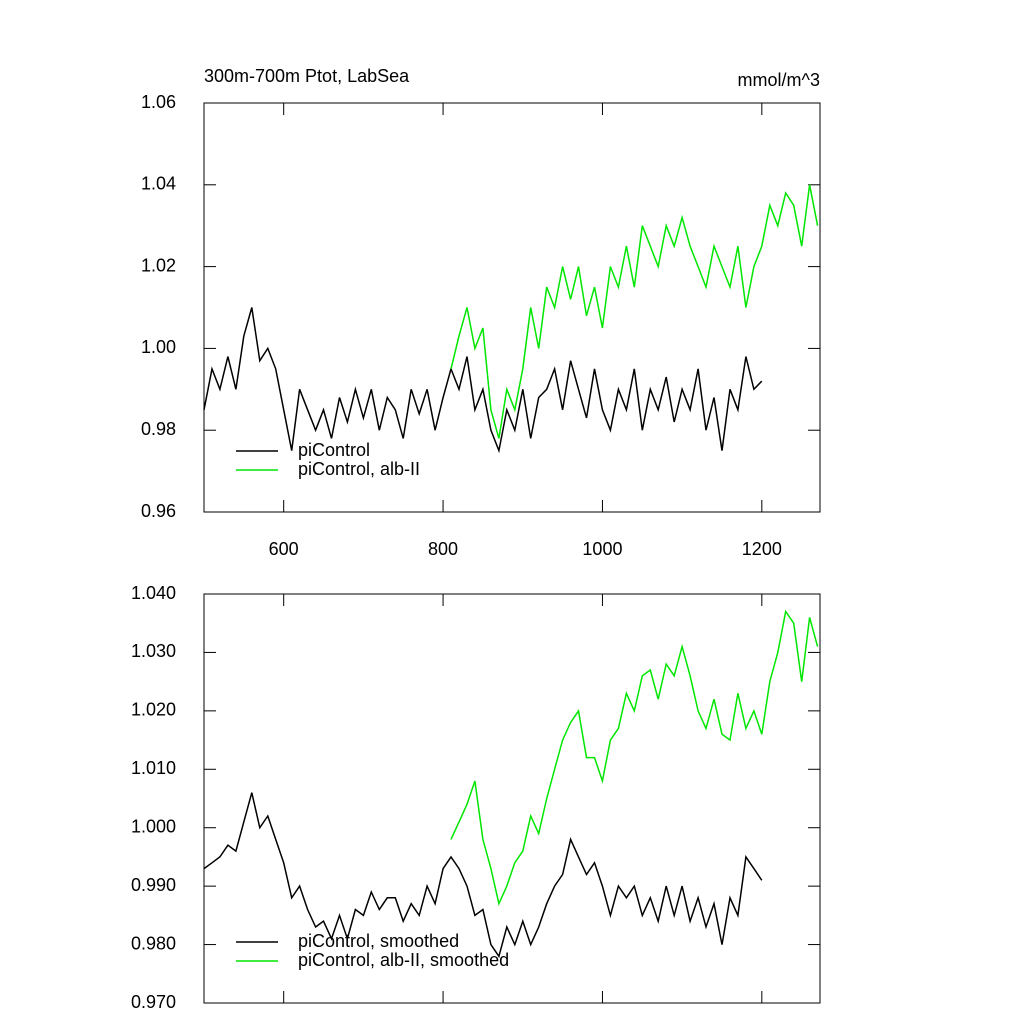  Describe the element at coordinates (153, 885) in the screenshot. I see `y-tick-label: 0.990` at that location.